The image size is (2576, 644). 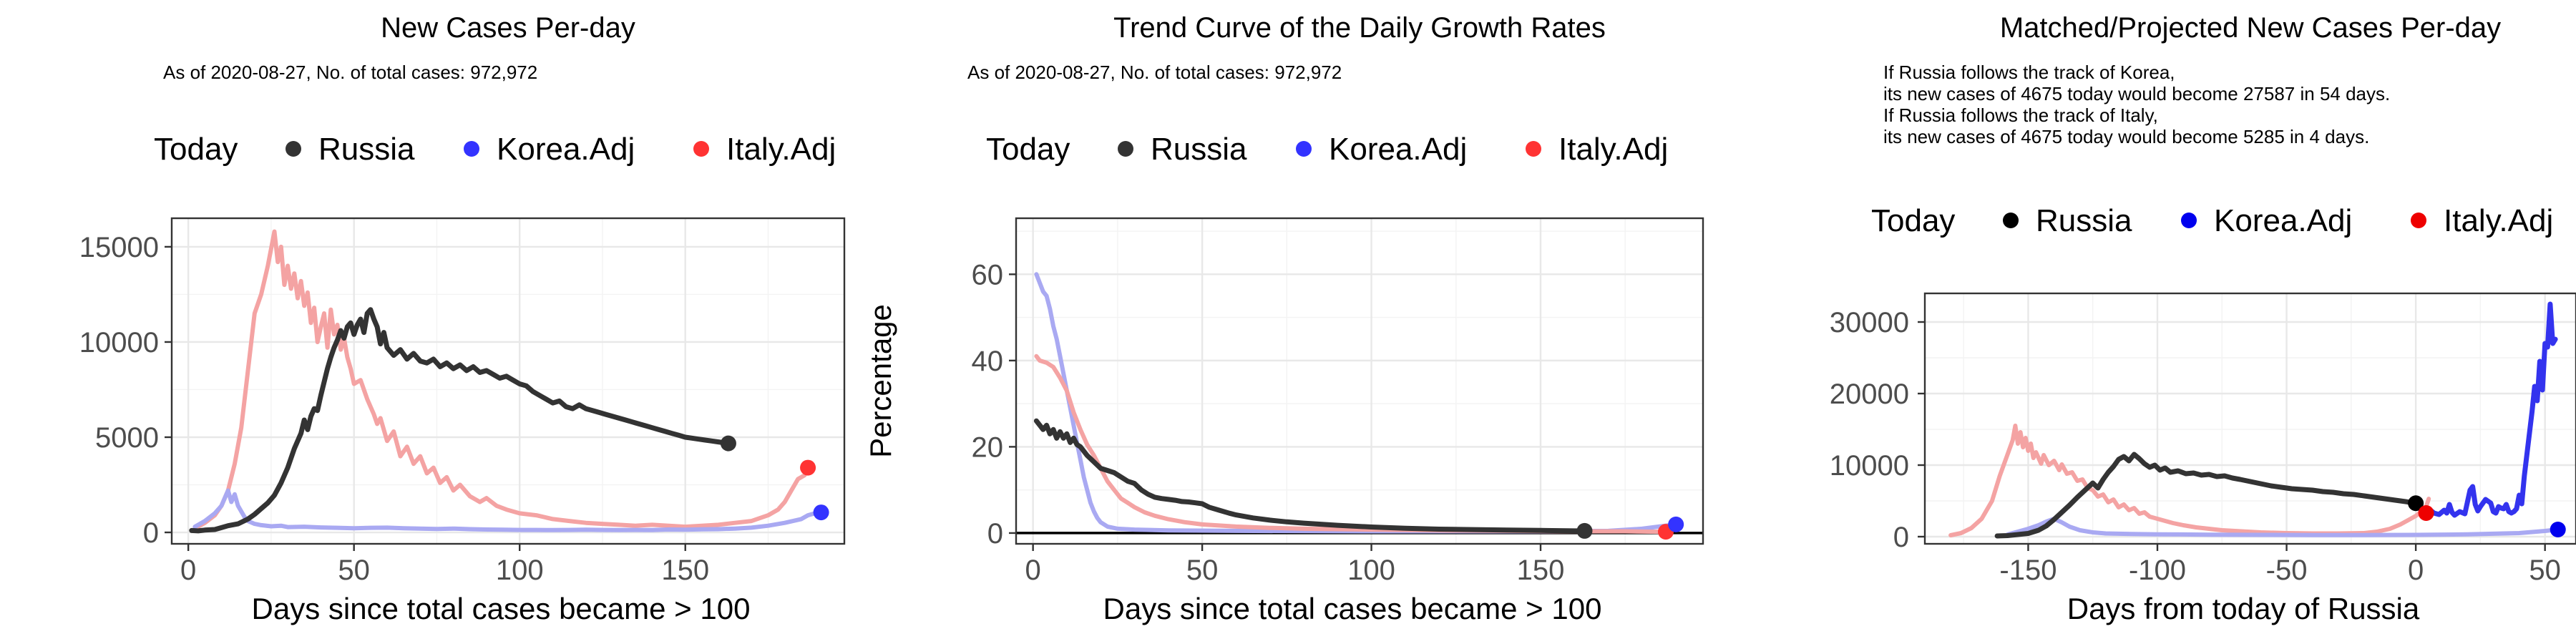 I want to click on chart-title: Trend Curve of the Daily Growth Rates, so click(x=1359, y=28).